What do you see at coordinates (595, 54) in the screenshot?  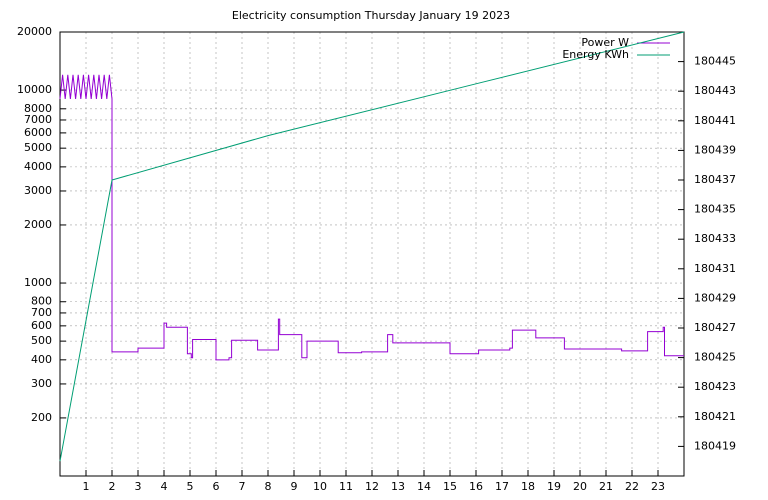 I see `legend-label: Energy KWh` at bounding box center [595, 54].